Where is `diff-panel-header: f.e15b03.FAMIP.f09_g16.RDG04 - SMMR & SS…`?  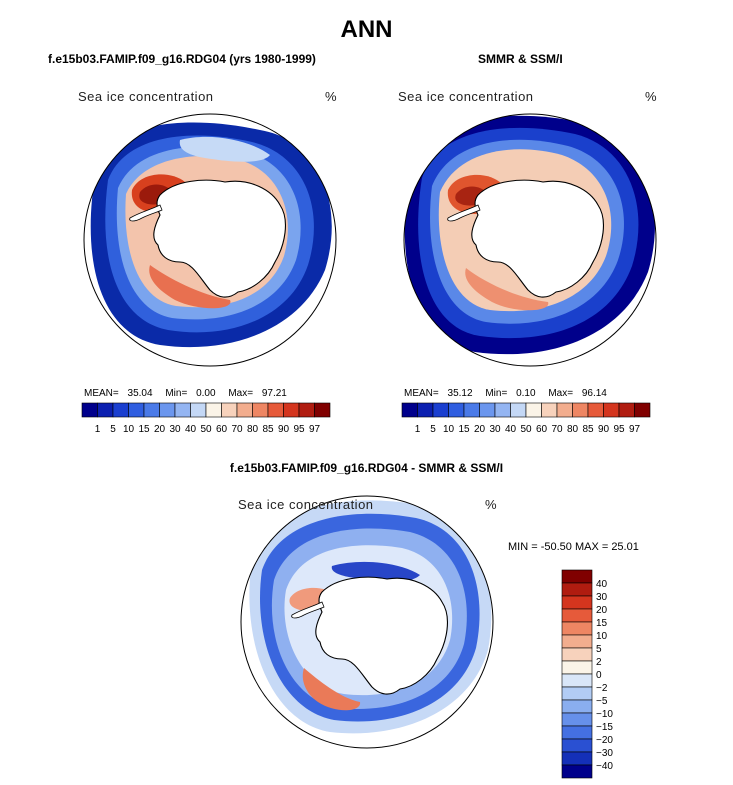
diff-panel-header: f.e15b03.FAMIP.f09_g16.RDG04 - SMMR & SS… is located at coordinates (366, 468).